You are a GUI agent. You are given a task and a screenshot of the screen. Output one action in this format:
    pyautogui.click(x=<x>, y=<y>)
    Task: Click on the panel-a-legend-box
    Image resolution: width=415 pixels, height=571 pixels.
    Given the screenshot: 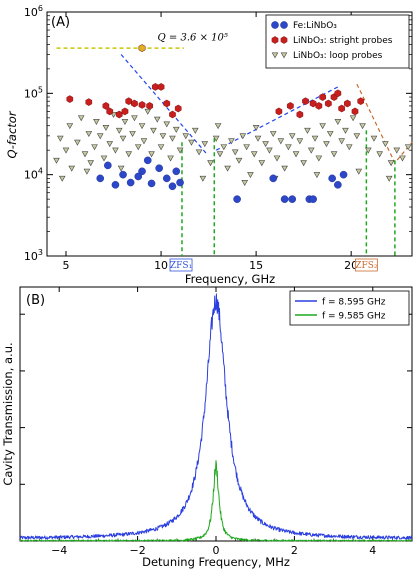 What is the action you would take?
    pyautogui.click(x=337, y=41)
    